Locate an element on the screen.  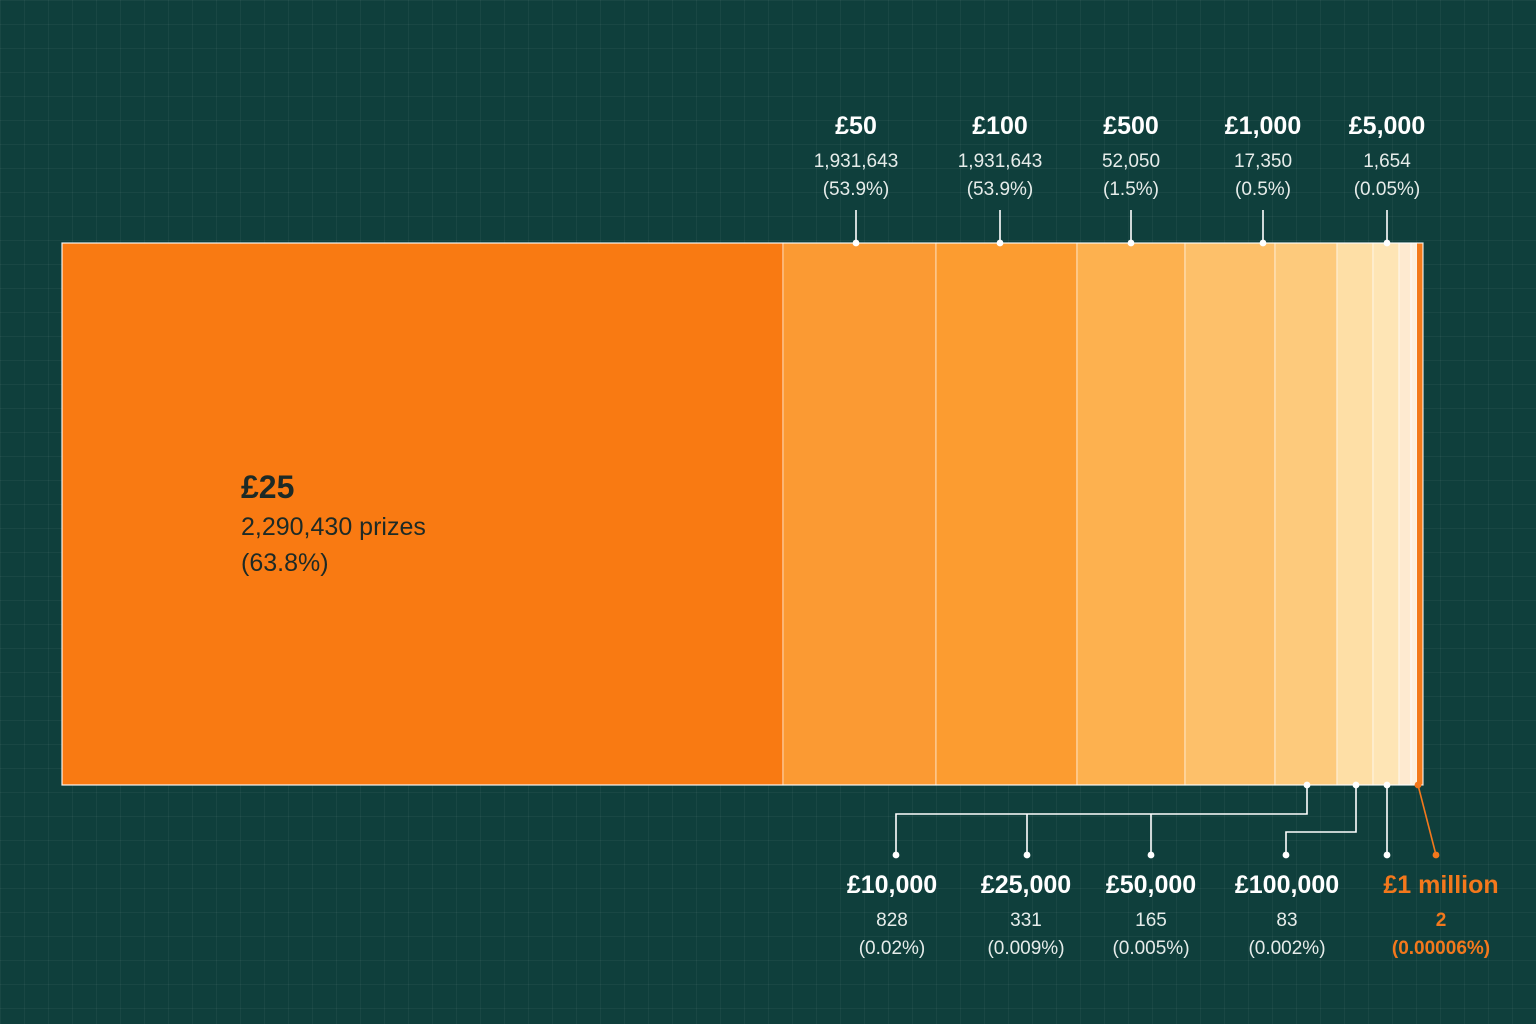
prize-amount-label: £25,000 is located at coordinates (1026, 885).